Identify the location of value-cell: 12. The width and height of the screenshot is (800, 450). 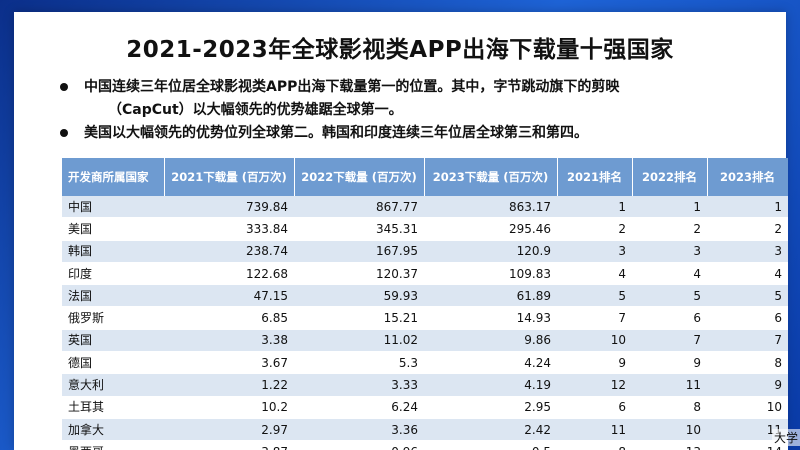
(594, 385).